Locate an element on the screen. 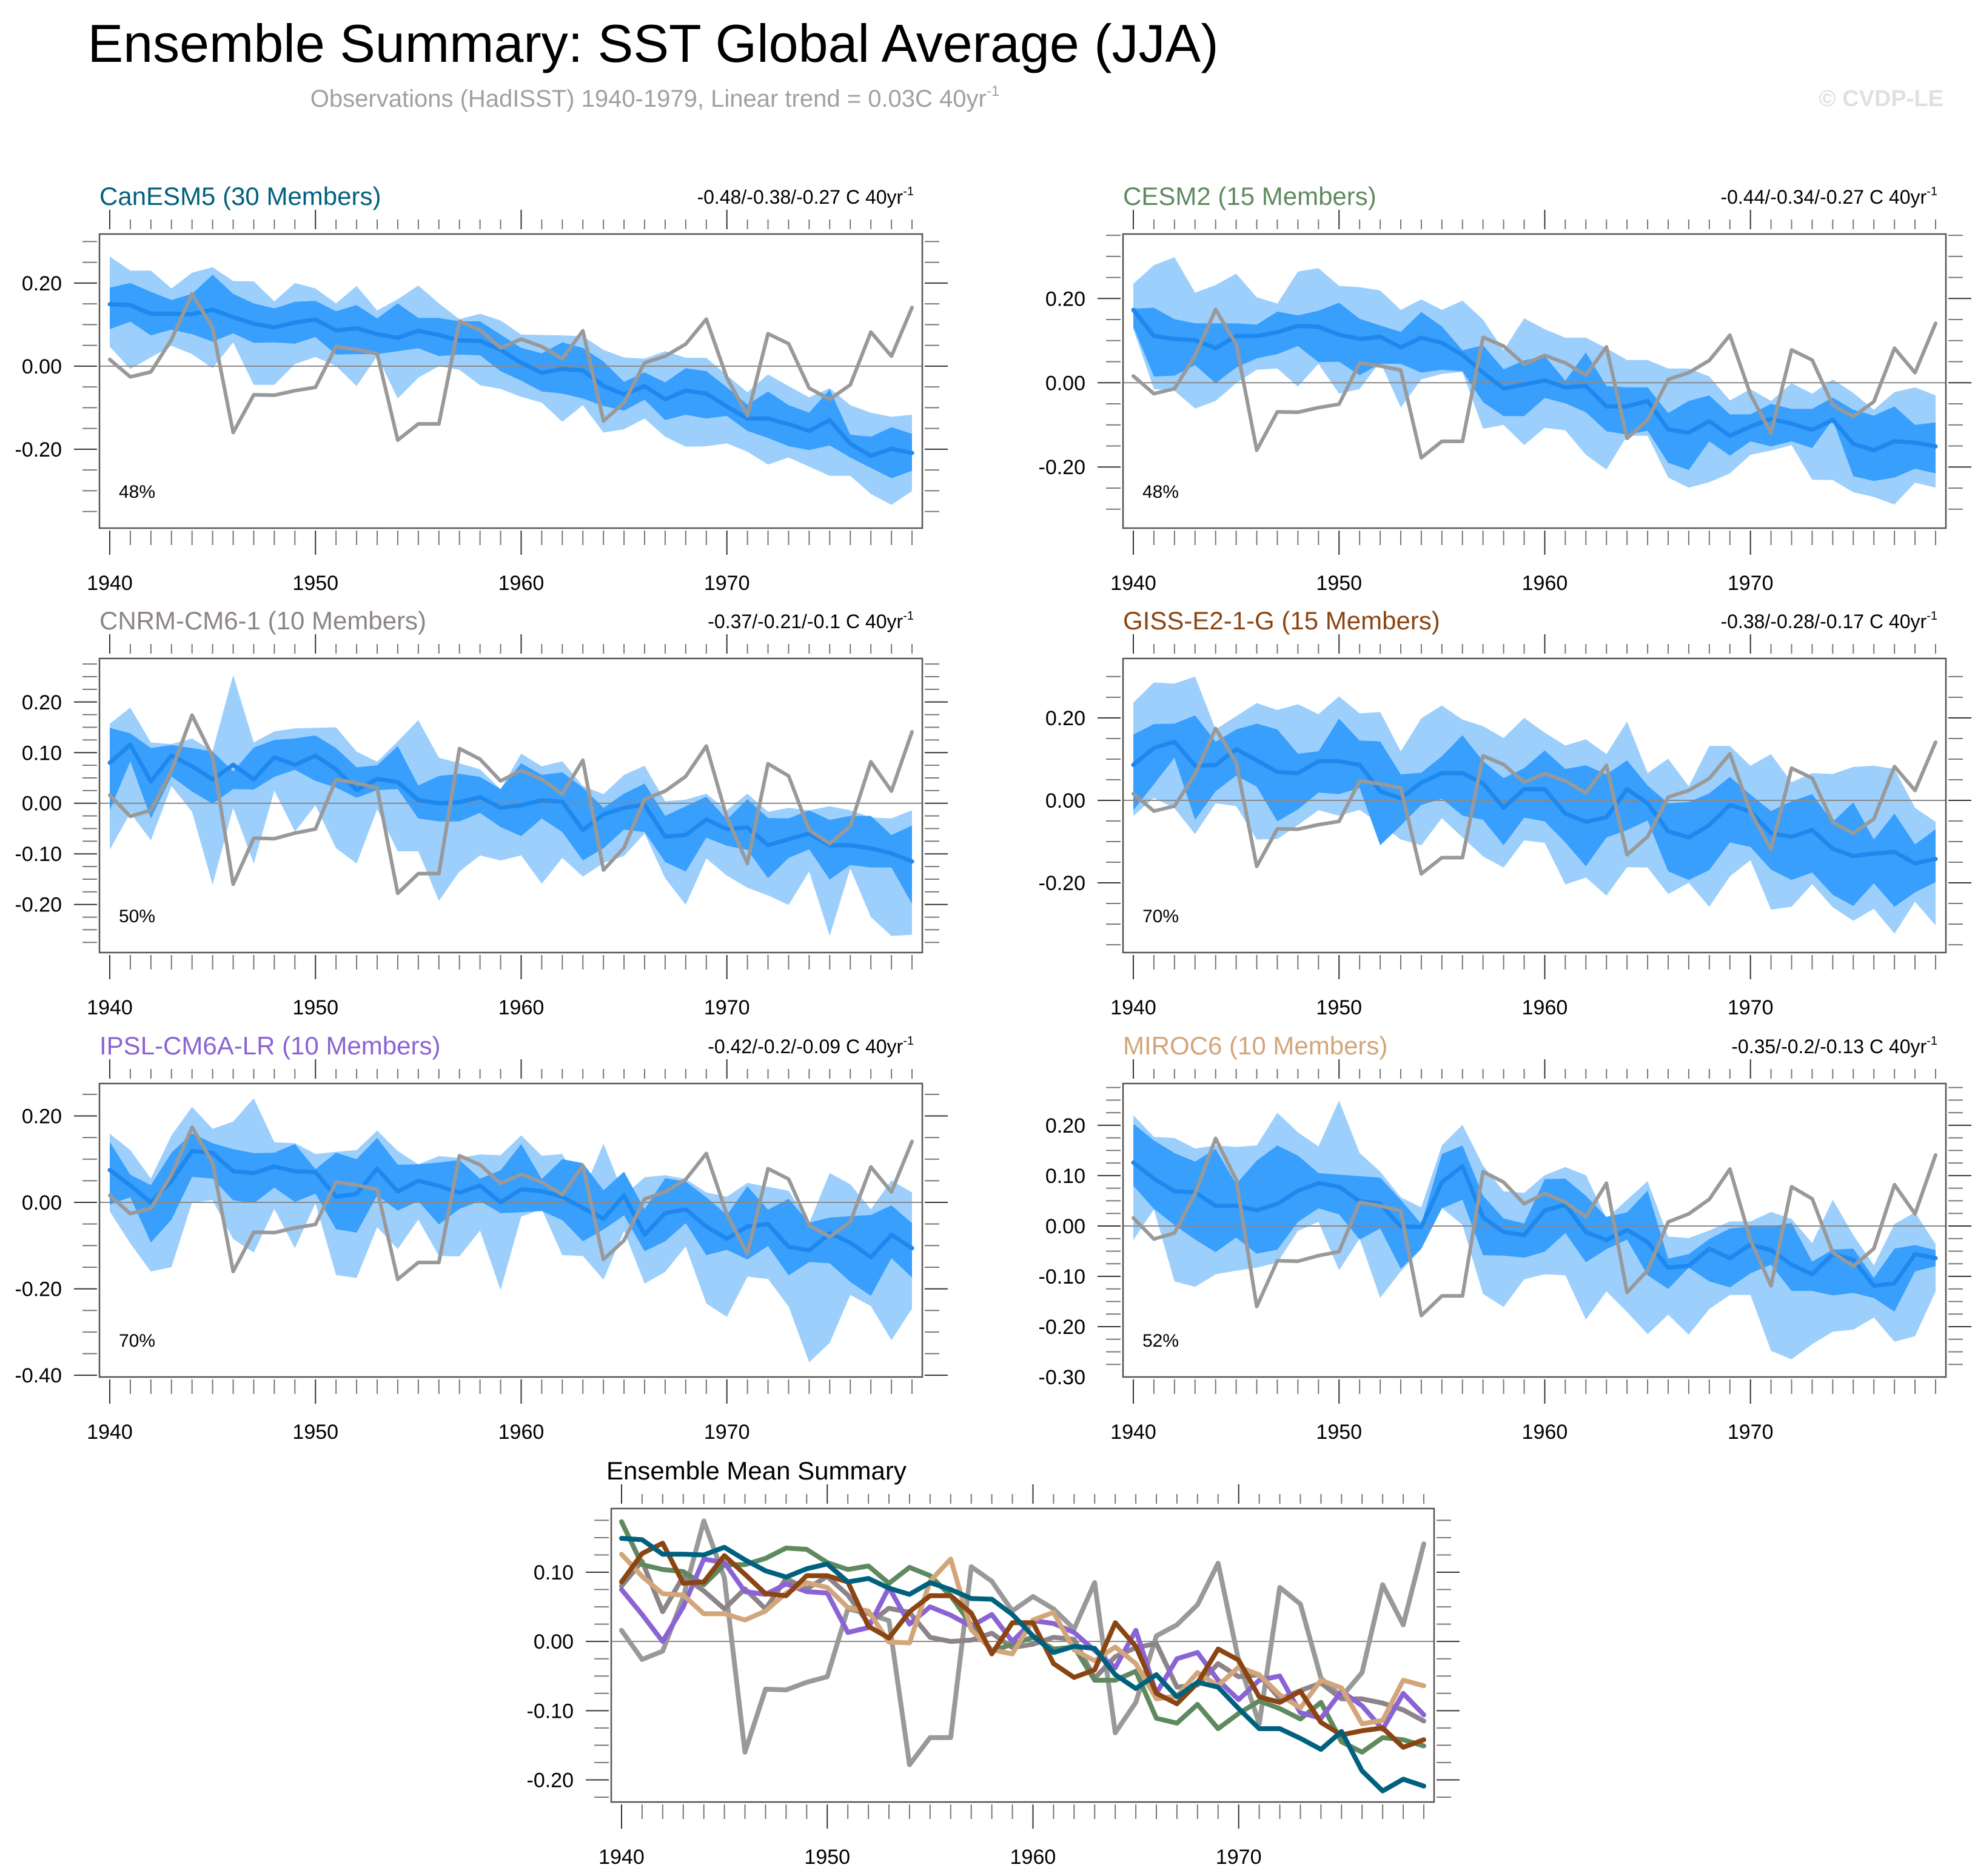 The height and width of the screenshot is (1876, 1975). y-tick-label: -0.40 is located at coordinates (38, 1375).